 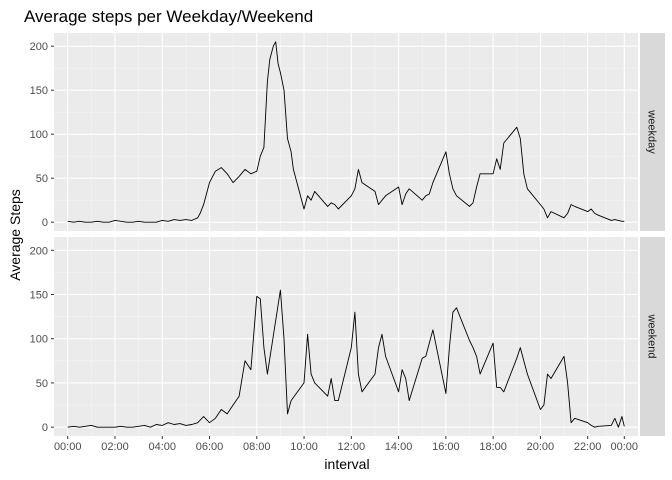 I want to click on x-tick-label: 20:00, so click(x=541, y=447).